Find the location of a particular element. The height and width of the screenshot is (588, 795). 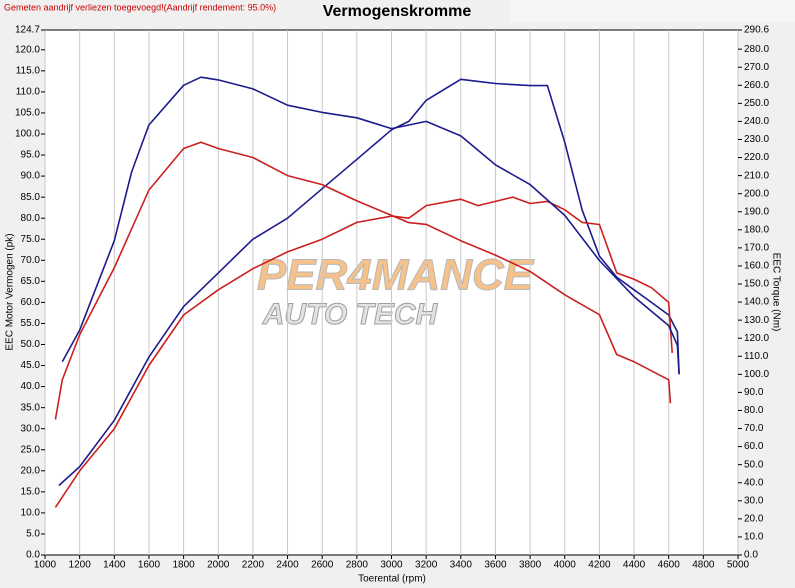

y2-tick-label: 190.0 is located at coordinates (756, 211).